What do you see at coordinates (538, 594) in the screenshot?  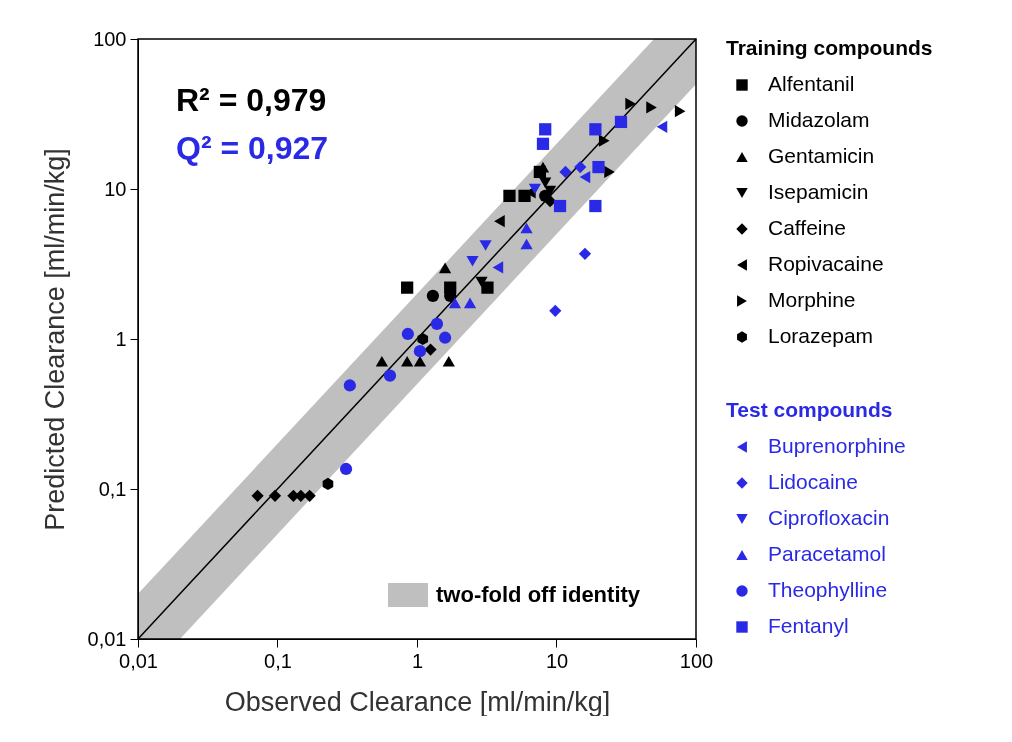 I see `legend-label: two-fold off identity` at bounding box center [538, 594].